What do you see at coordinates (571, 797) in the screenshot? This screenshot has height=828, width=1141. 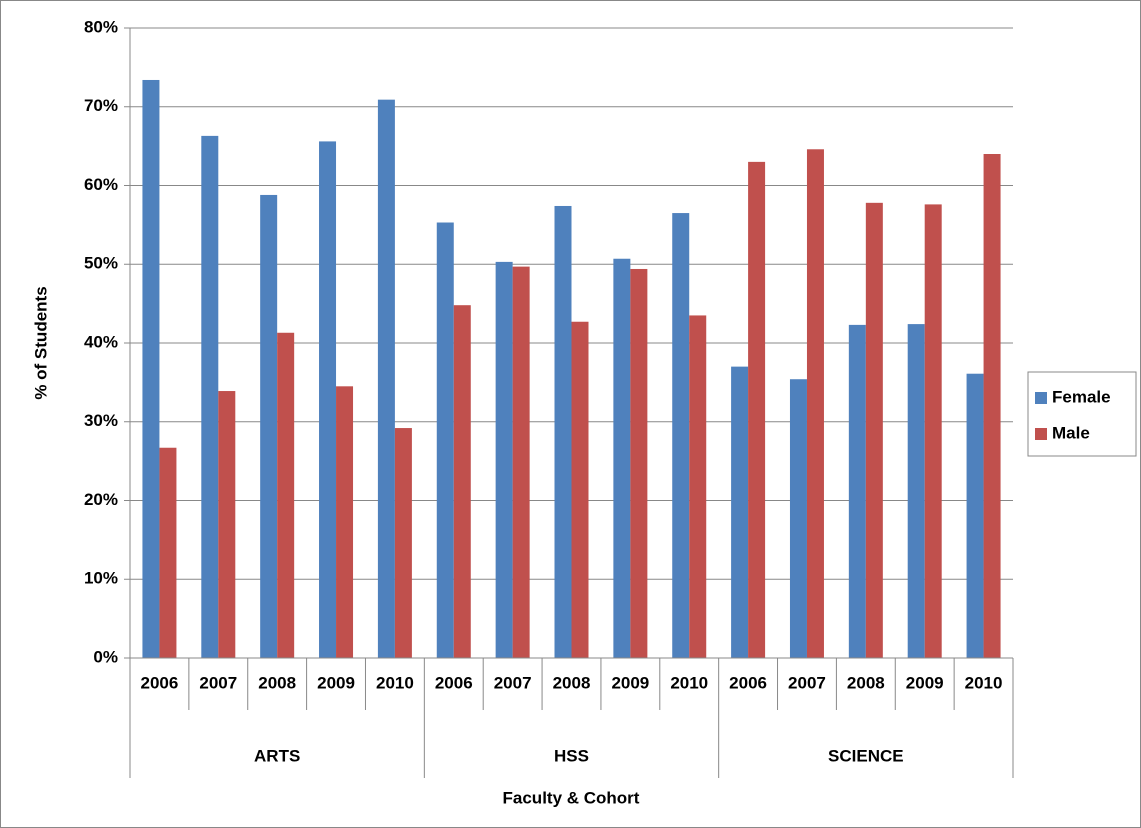 I see `x-axis-title: Faculty & Cohort` at bounding box center [571, 797].